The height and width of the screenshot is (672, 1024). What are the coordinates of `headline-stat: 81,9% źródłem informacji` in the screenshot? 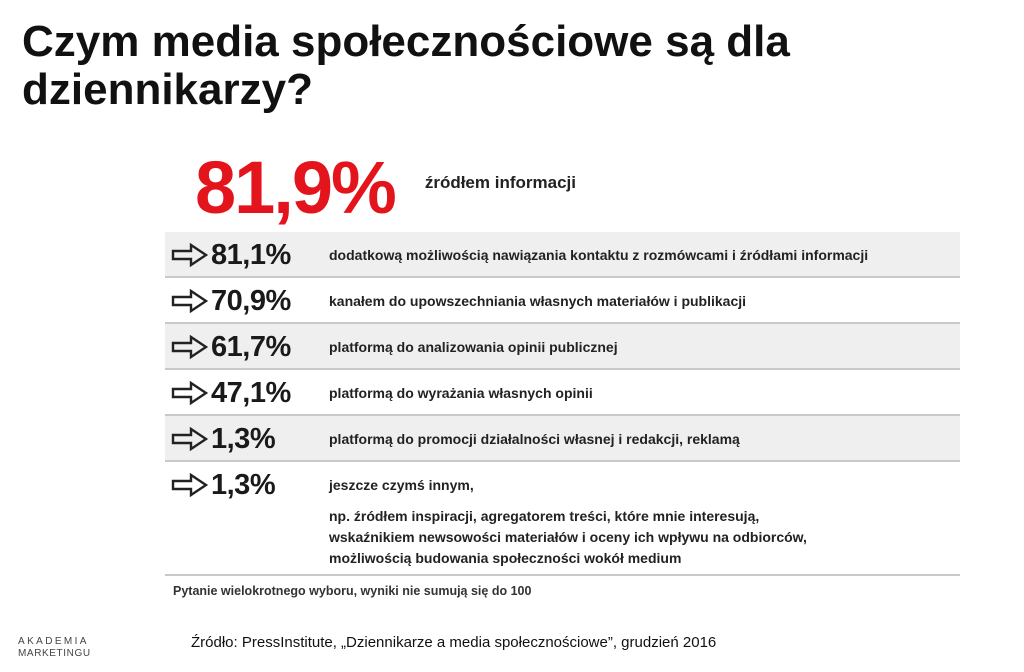 It's located at (385, 188).